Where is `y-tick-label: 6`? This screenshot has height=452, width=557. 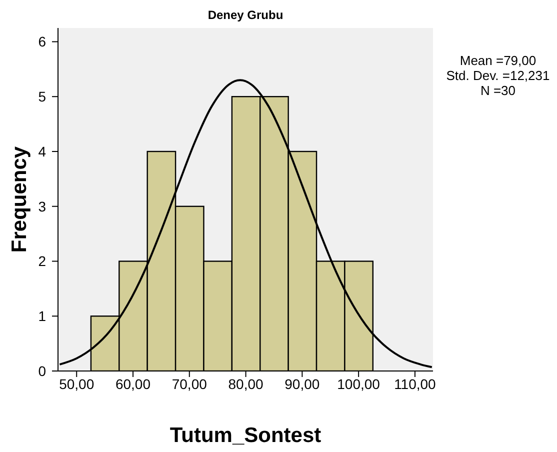 y-tick-label: 6 is located at coordinates (42, 42).